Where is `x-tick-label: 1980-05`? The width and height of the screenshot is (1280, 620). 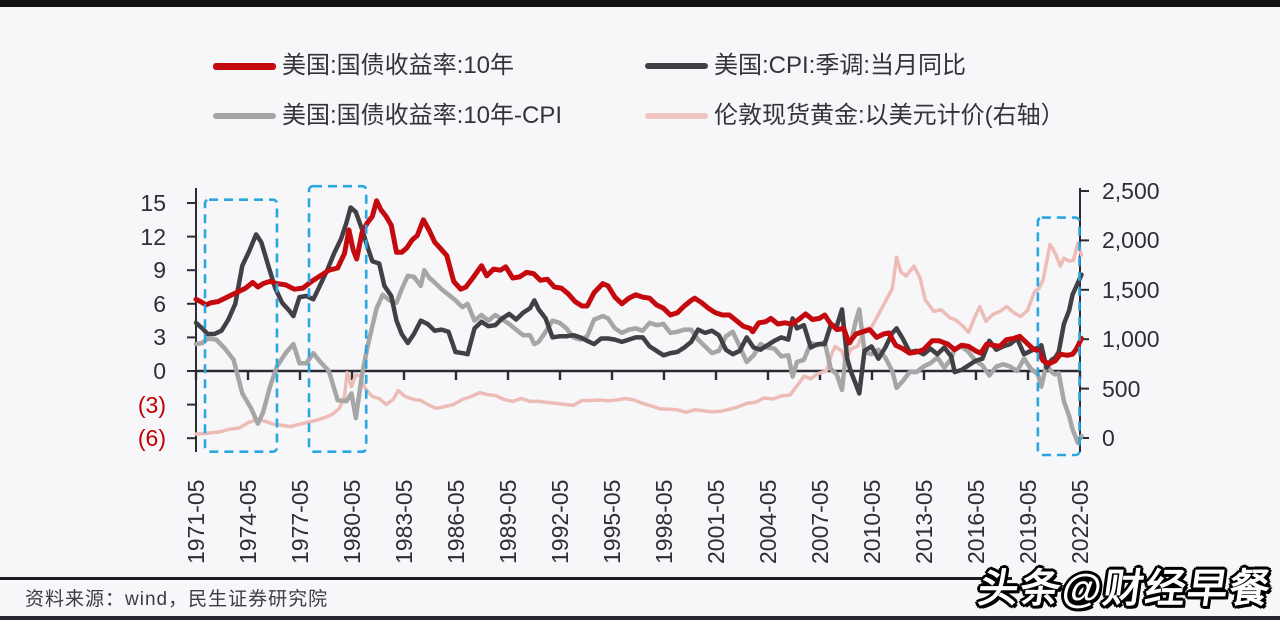 x-tick-label: 1980-05 is located at coordinates (351, 521).